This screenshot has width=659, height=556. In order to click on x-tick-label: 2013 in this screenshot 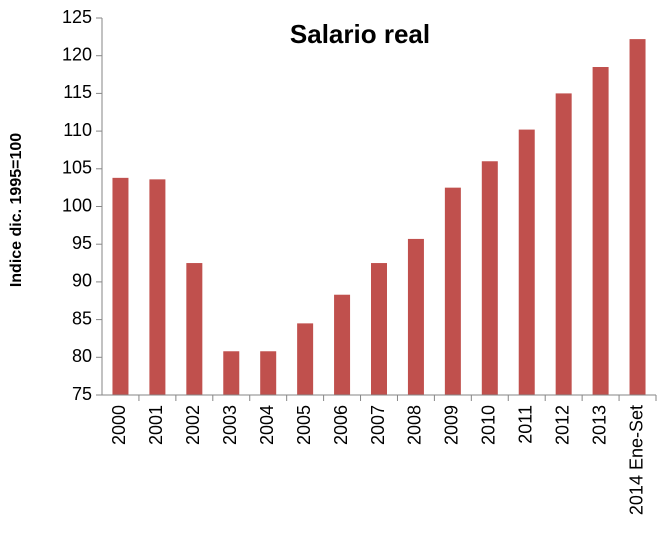, I will do `click(599, 425)`.